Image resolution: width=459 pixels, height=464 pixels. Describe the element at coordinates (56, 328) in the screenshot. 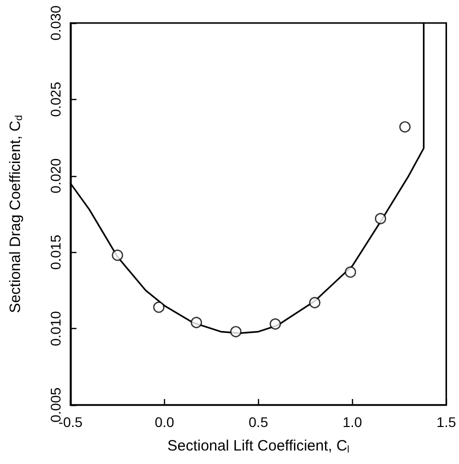

I see `y-tick-label: 0.010` at that location.